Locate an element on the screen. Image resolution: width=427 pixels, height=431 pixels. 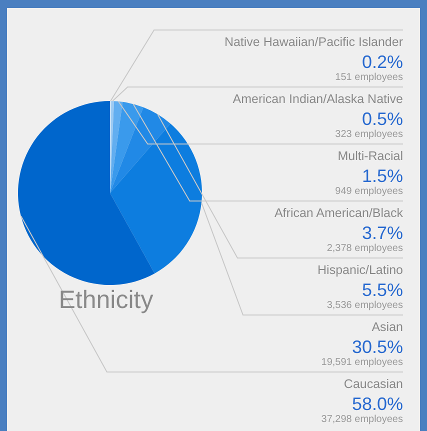
slice-label: Caucasian is located at coordinates (374, 384).